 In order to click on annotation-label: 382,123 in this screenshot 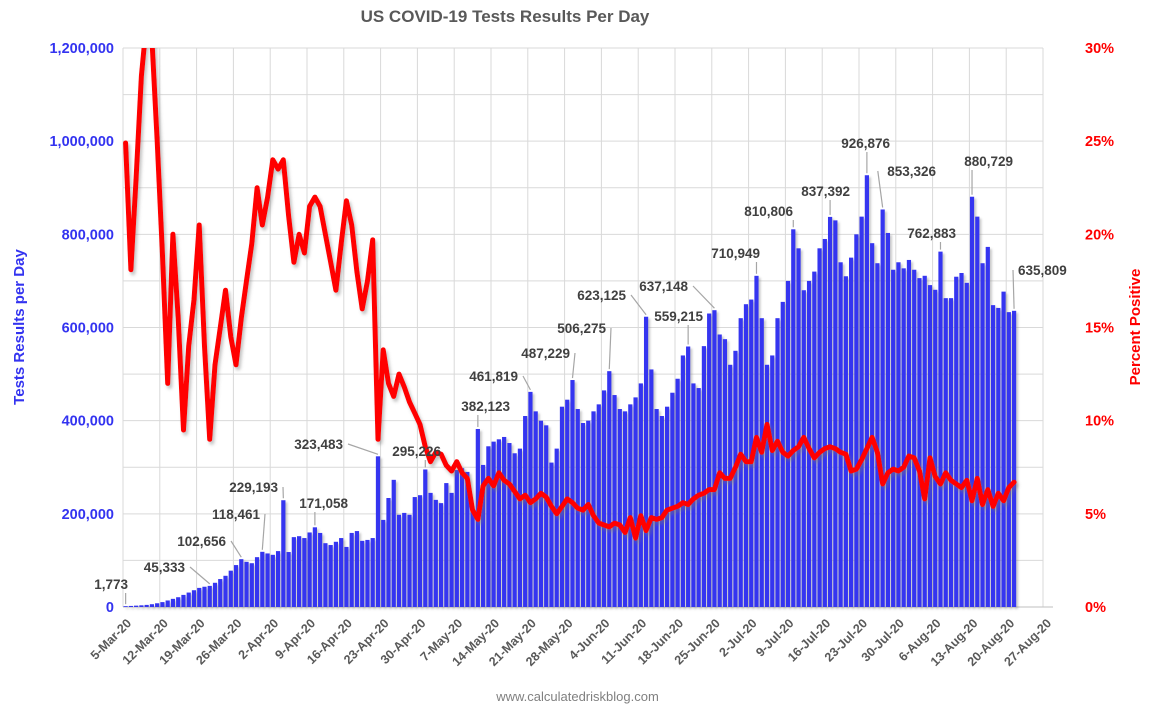, I will do `click(485, 406)`.